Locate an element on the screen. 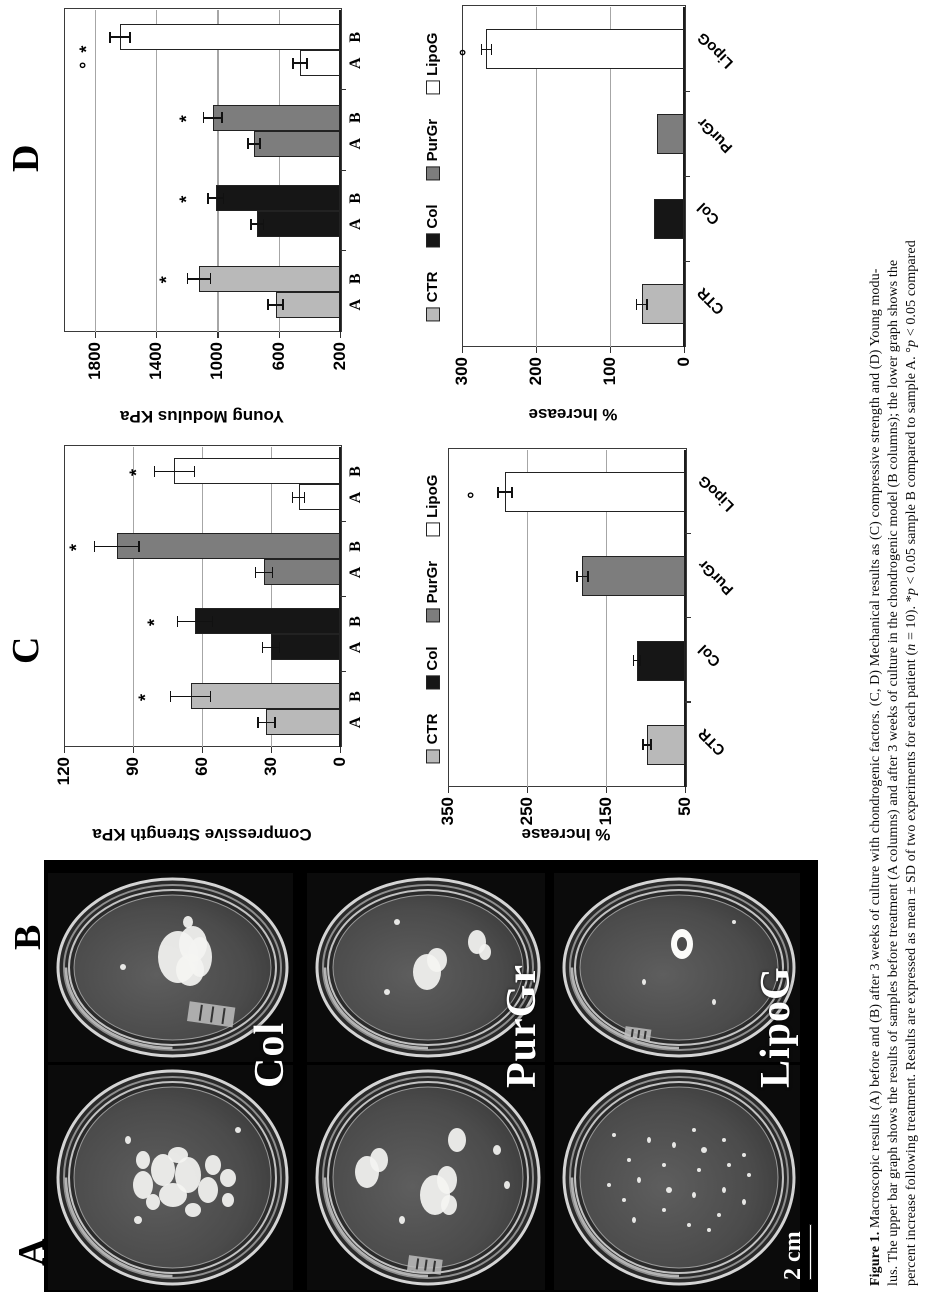 This screenshot has height=1292, width=928. photo-a-purgr is located at coordinates (426, 1177).